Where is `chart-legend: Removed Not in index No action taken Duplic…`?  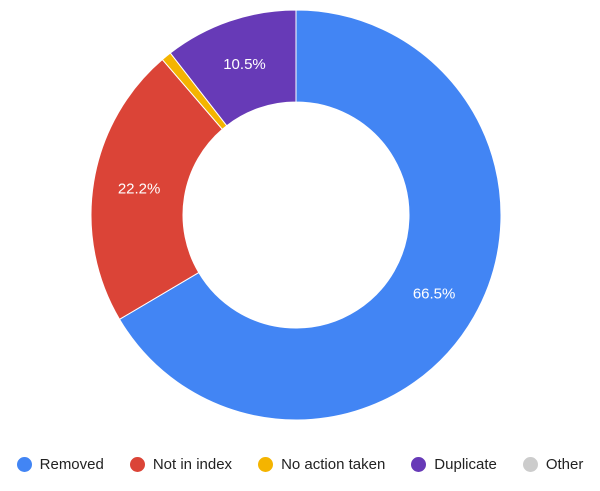 chart-legend: Removed Not in index No action taken Duplic… is located at coordinates (300, 464).